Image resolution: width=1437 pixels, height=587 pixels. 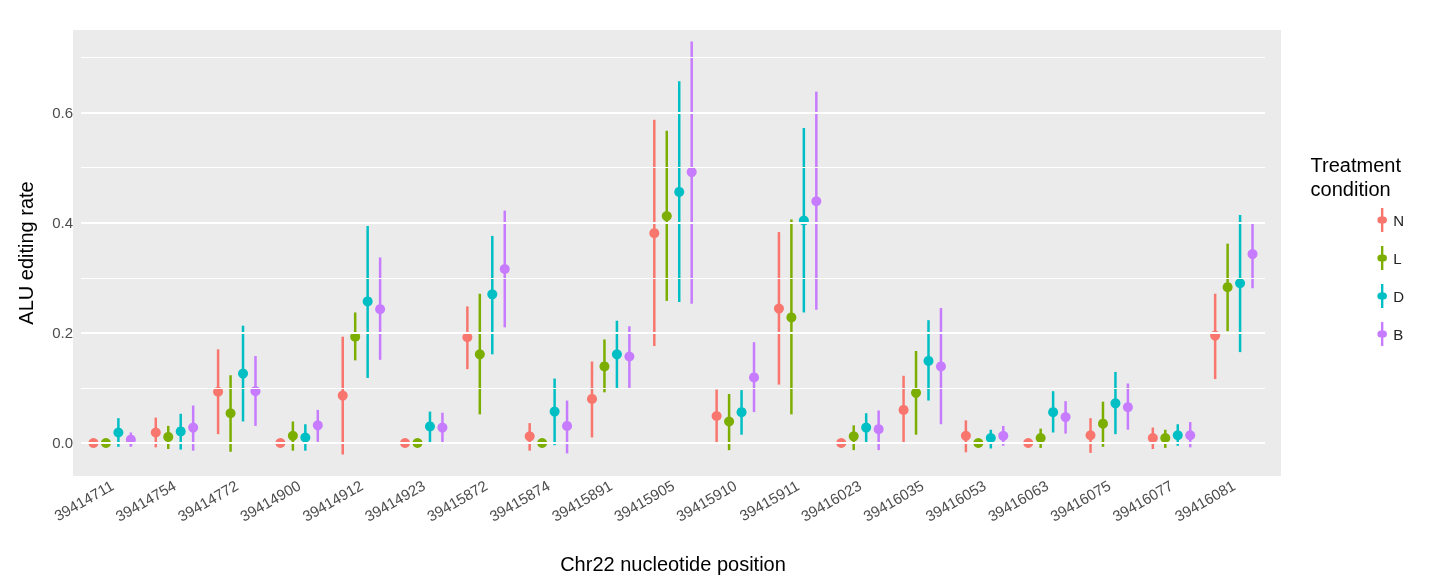 I want to click on legend-label: L, so click(x=1397, y=258).